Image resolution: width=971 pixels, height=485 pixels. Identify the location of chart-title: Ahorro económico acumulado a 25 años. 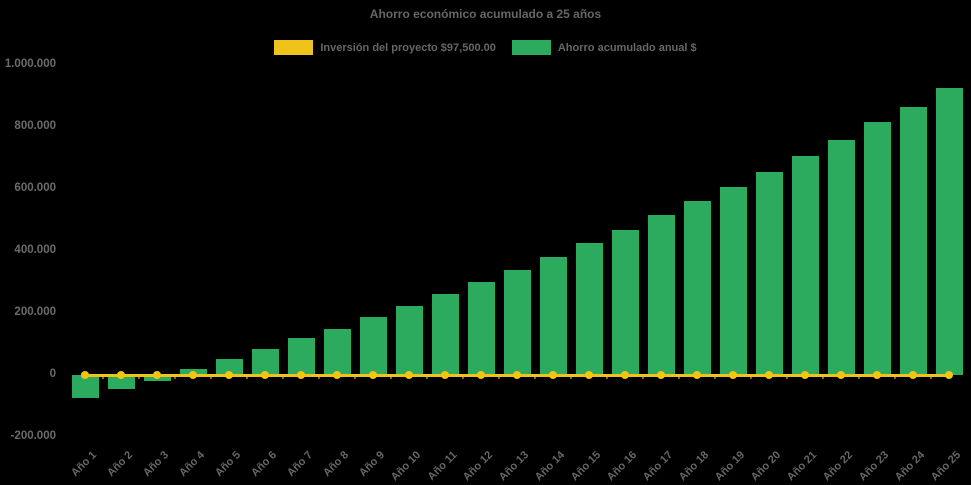
(485, 14).